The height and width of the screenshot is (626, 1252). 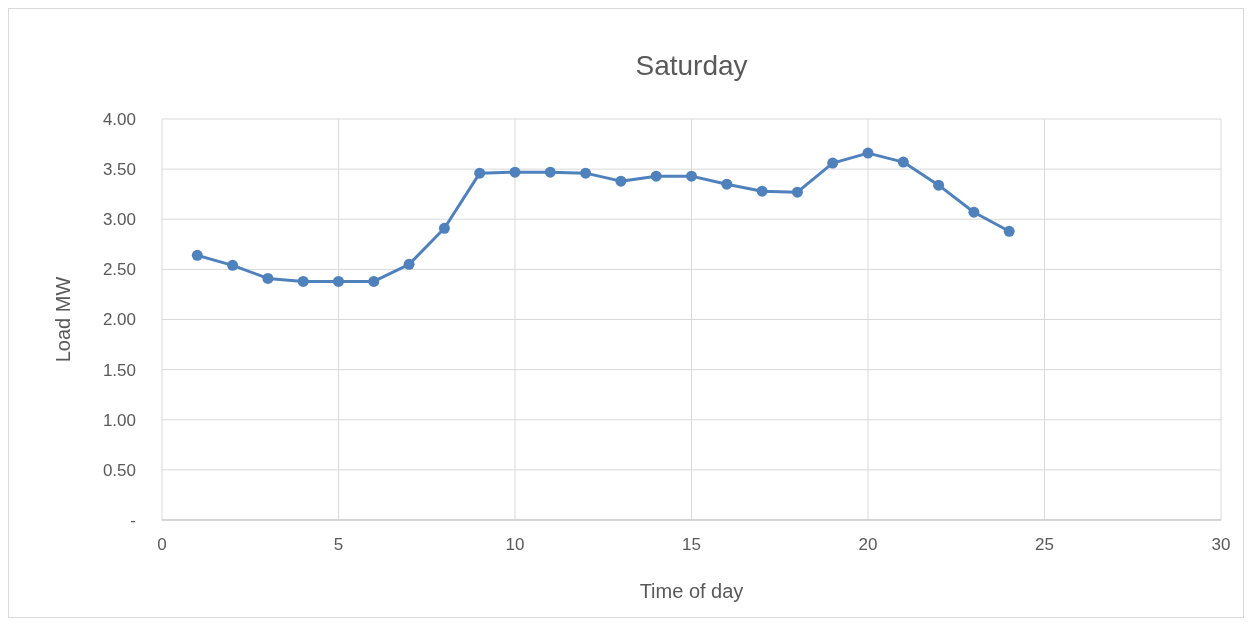 What do you see at coordinates (162, 544) in the screenshot?
I see `x-tick-label: 0` at bounding box center [162, 544].